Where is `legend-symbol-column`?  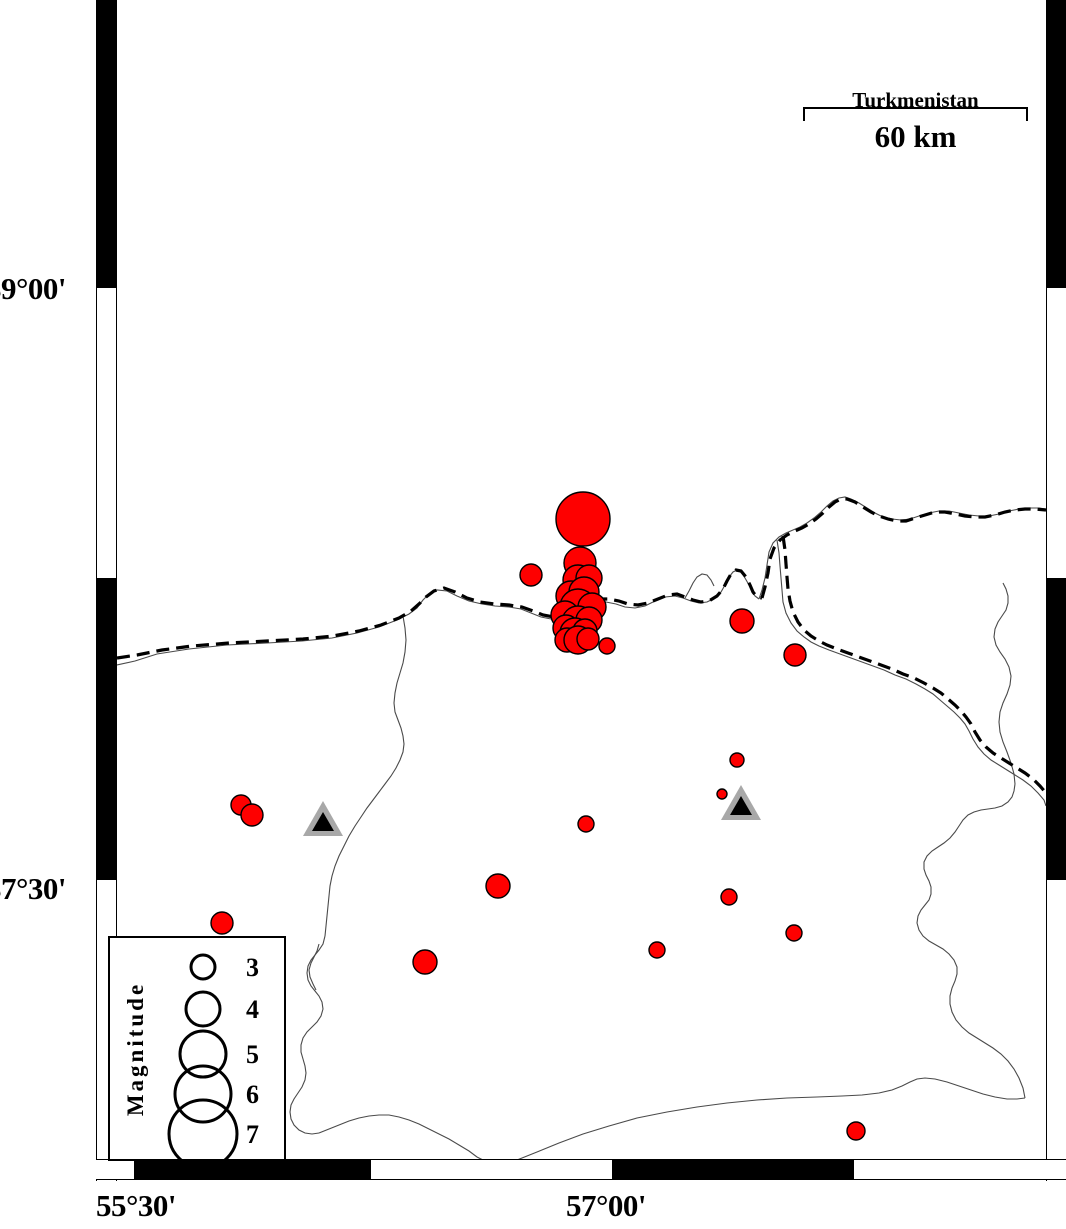
legend-symbol-column is located at coordinates (203, 1054).